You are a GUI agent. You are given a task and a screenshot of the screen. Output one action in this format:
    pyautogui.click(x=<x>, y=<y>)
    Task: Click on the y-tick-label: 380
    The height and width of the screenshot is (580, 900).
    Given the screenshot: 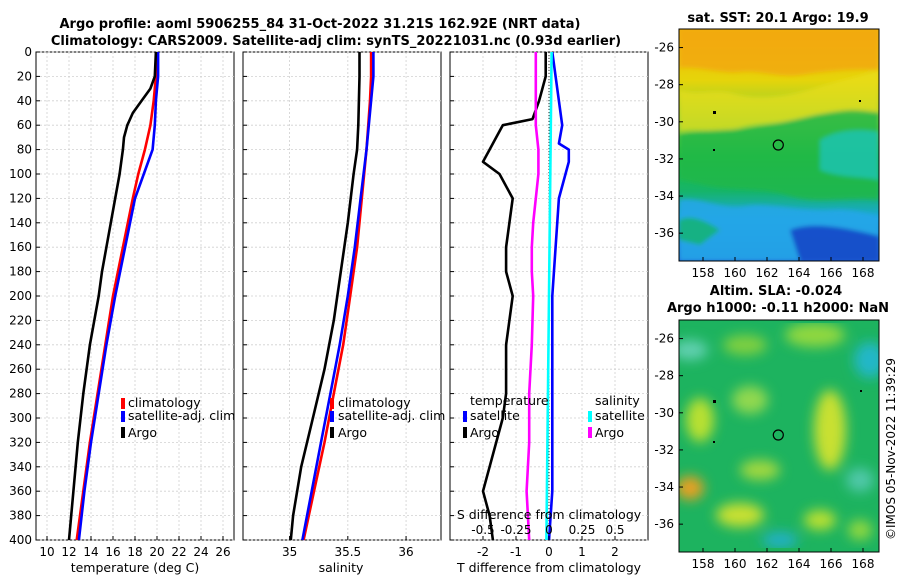 What is the action you would take?
    pyautogui.click(x=20, y=516)
    